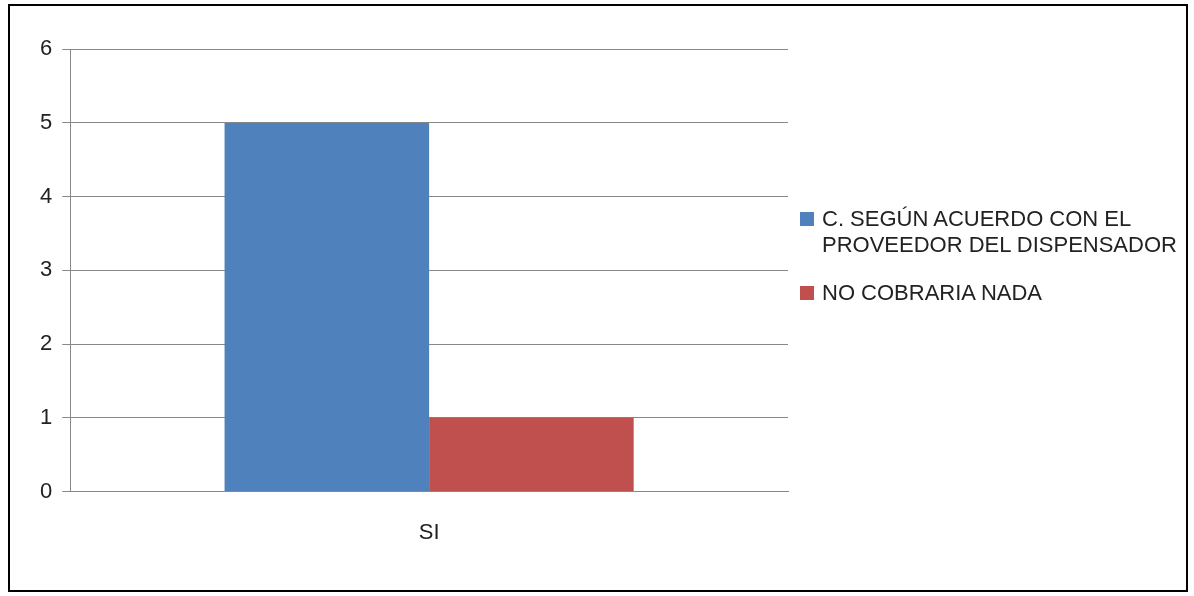 The width and height of the screenshot is (1194, 596). Describe the element at coordinates (46, 343) in the screenshot. I see `y-tick-label: 2` at that location.